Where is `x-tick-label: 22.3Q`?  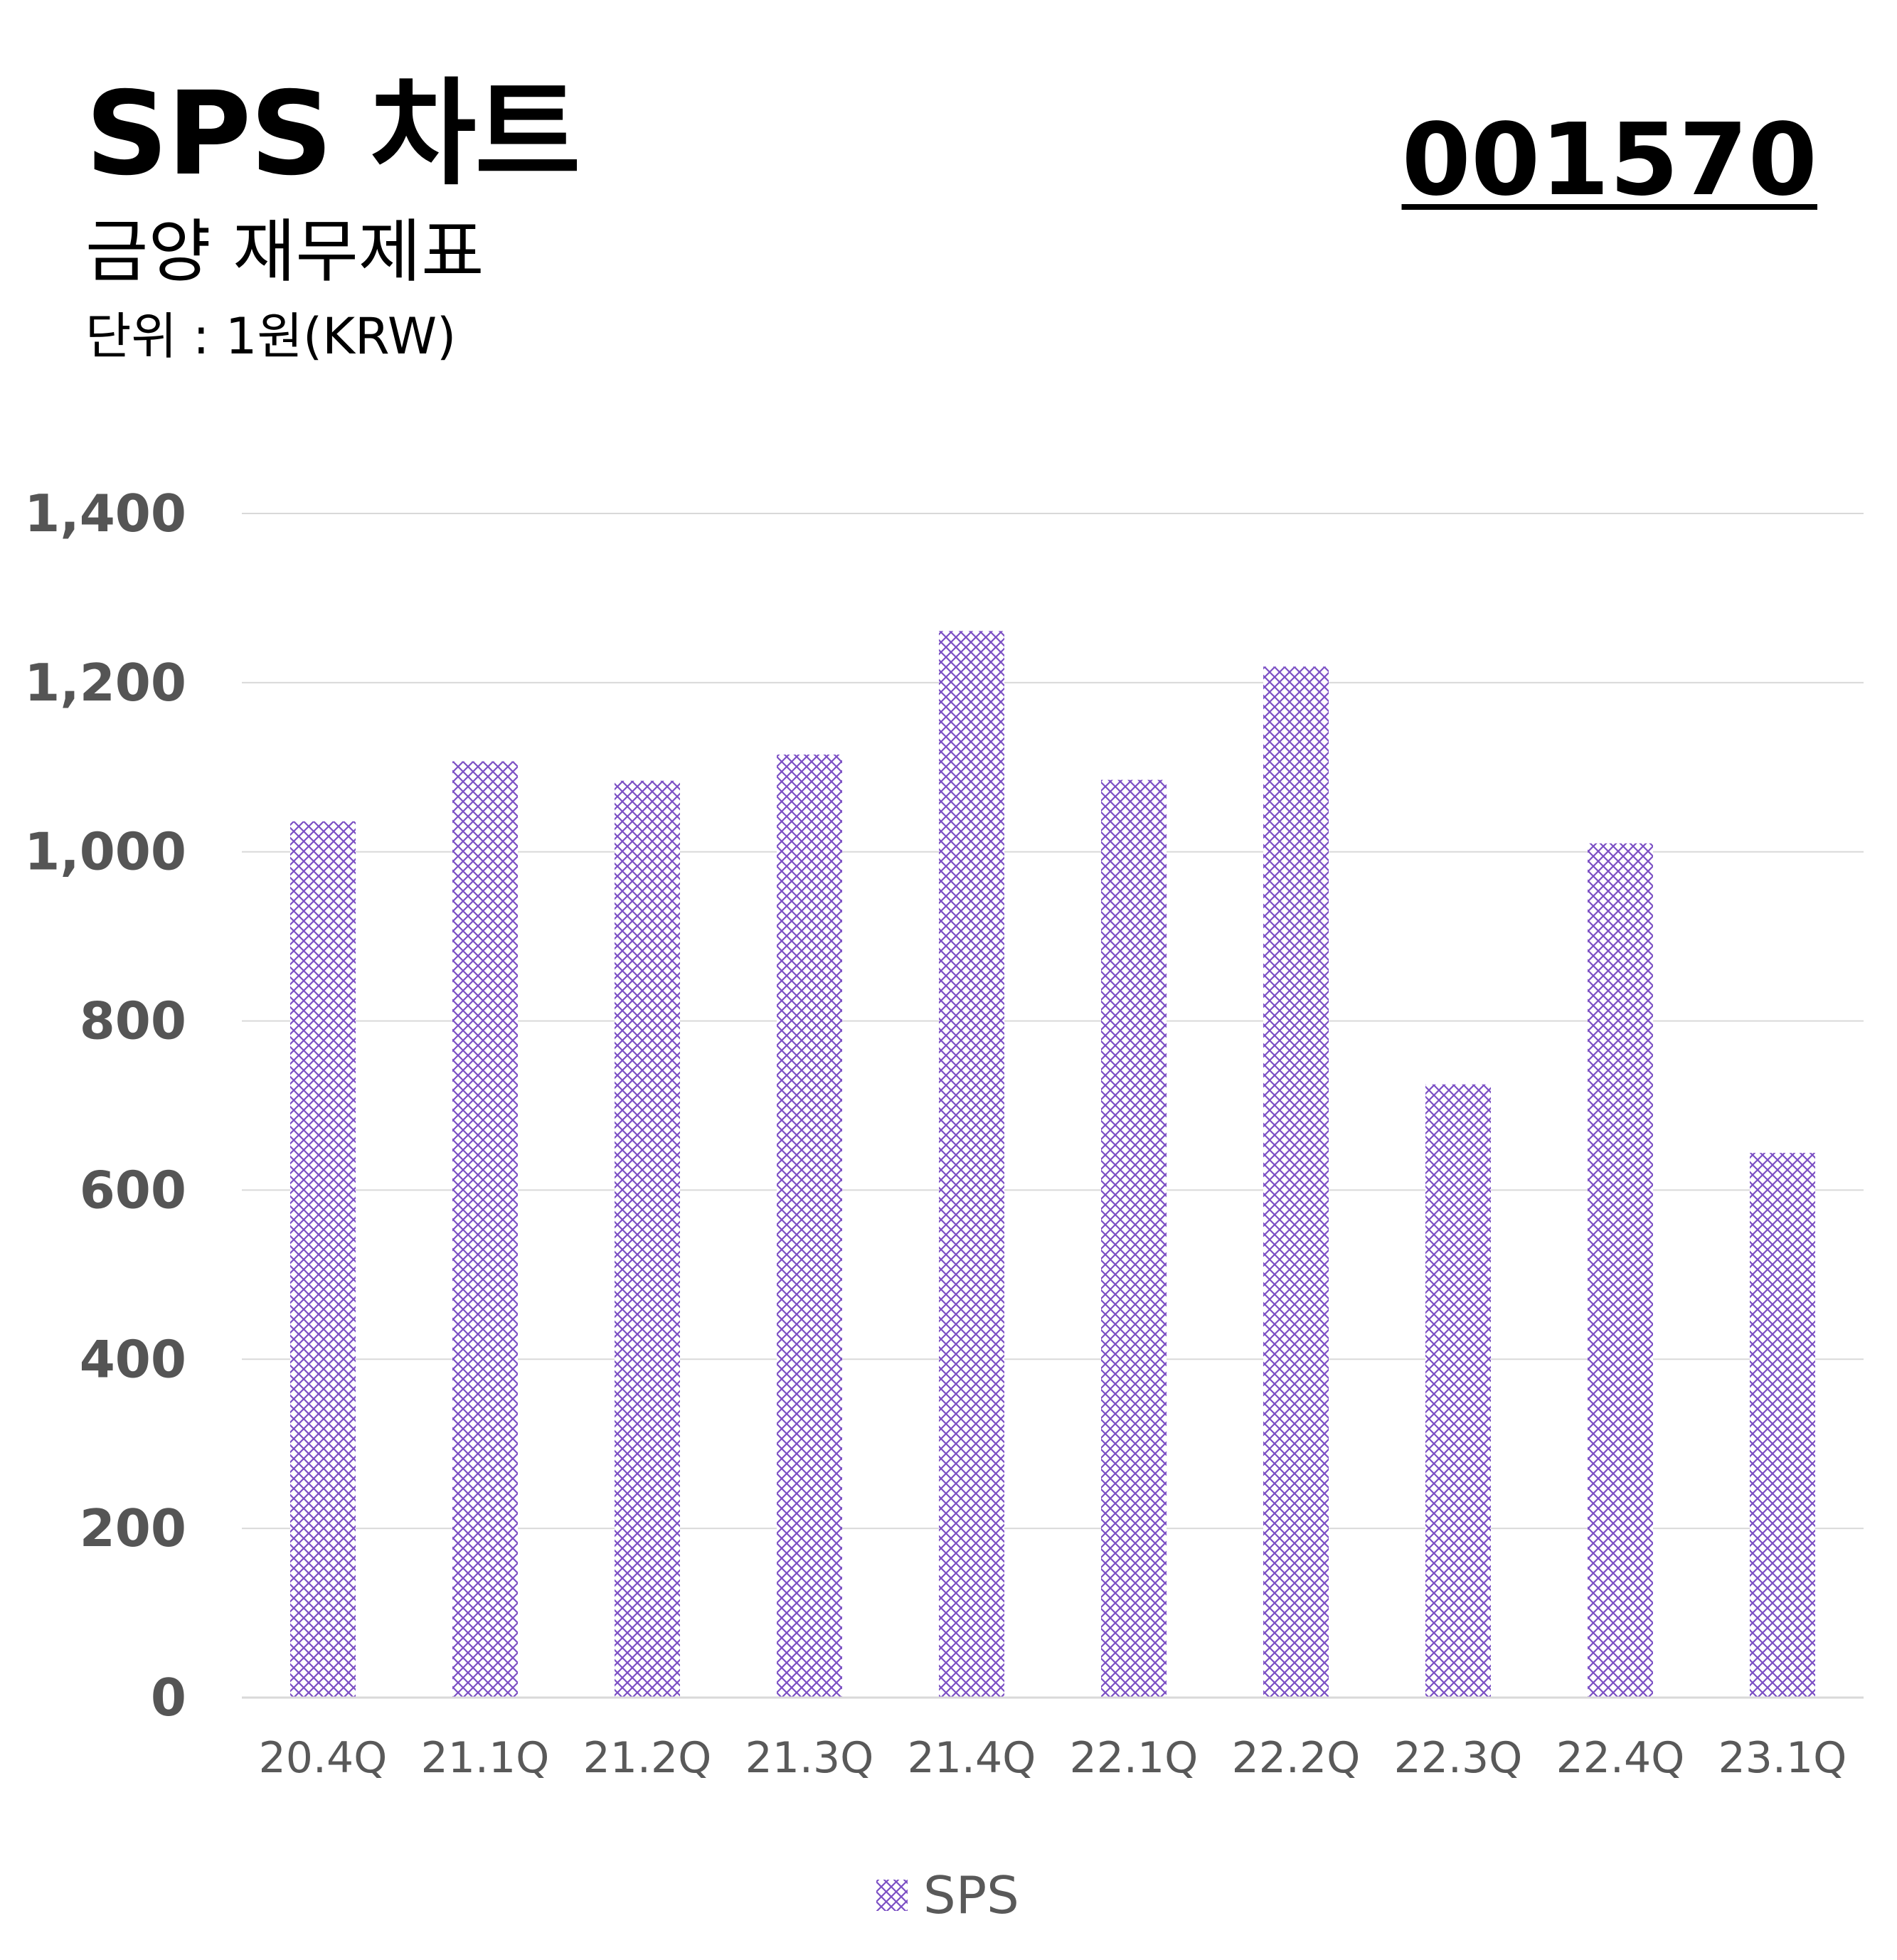 x-tick-label: 22.3Q is located at coordinates (1458, 1758).